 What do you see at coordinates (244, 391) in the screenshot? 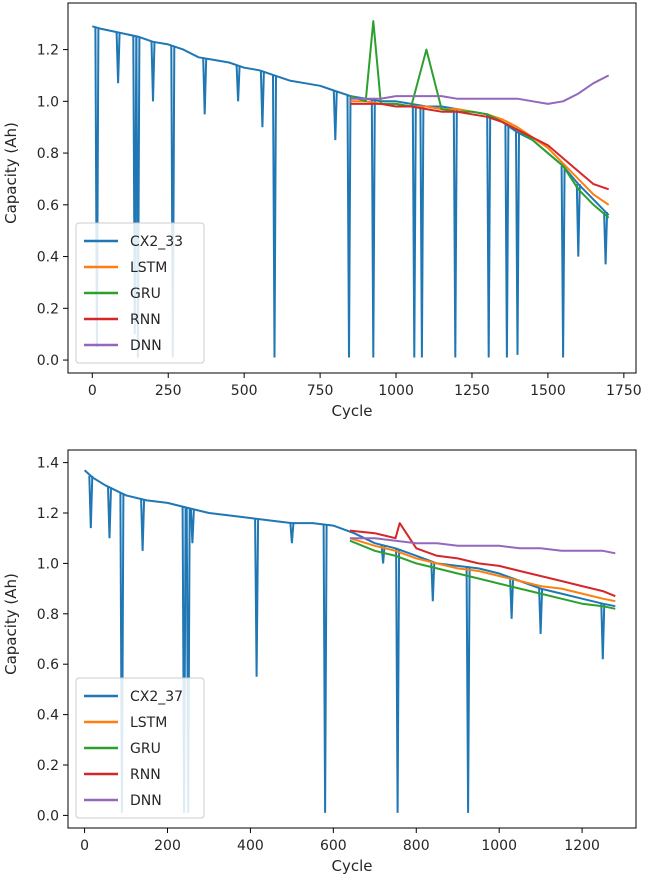
I see `x-tick-label: 500` at bounding box center [244, 391].